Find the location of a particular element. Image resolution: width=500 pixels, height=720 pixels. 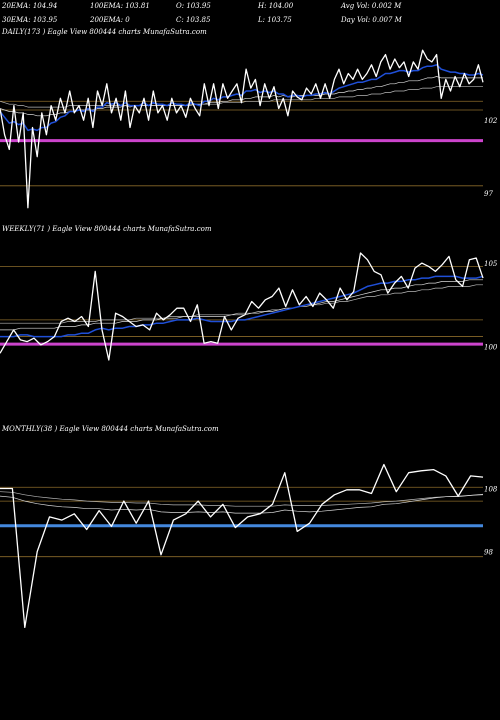

monthly-y-tick-0: 108 is located at coordinates (491, 490).